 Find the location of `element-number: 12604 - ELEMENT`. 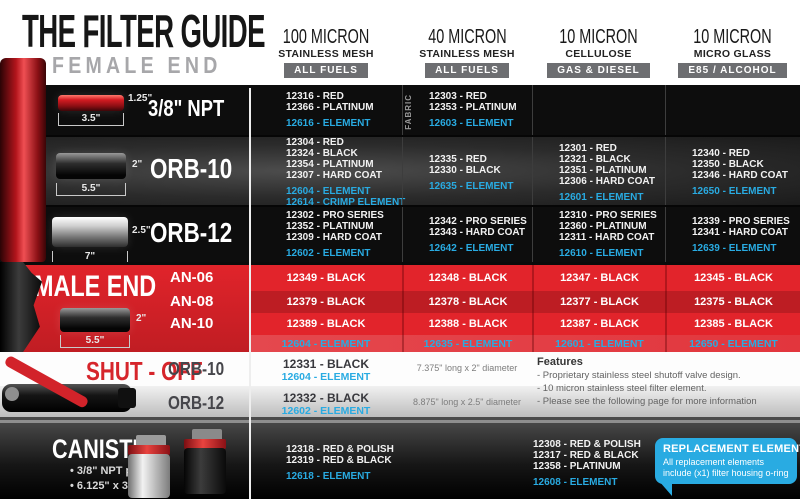

element-number: 12604 - ELEMENT is located at coordinates (328, 191).